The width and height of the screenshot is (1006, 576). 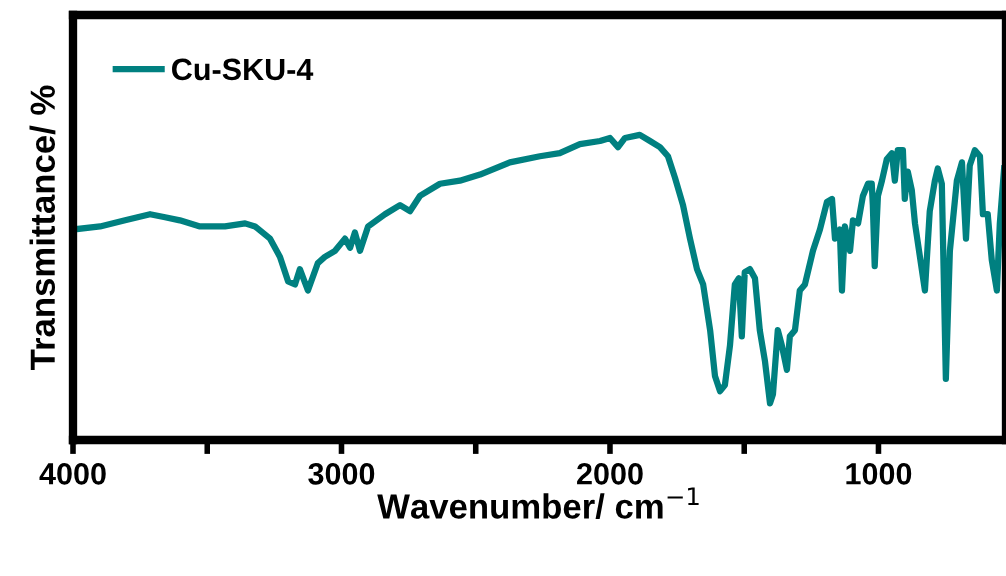 What do you see at coordinates (42, 227) in the screenshot?
I see `y-axis-title: Transmittance/ %` at bounding box center [42, 227].